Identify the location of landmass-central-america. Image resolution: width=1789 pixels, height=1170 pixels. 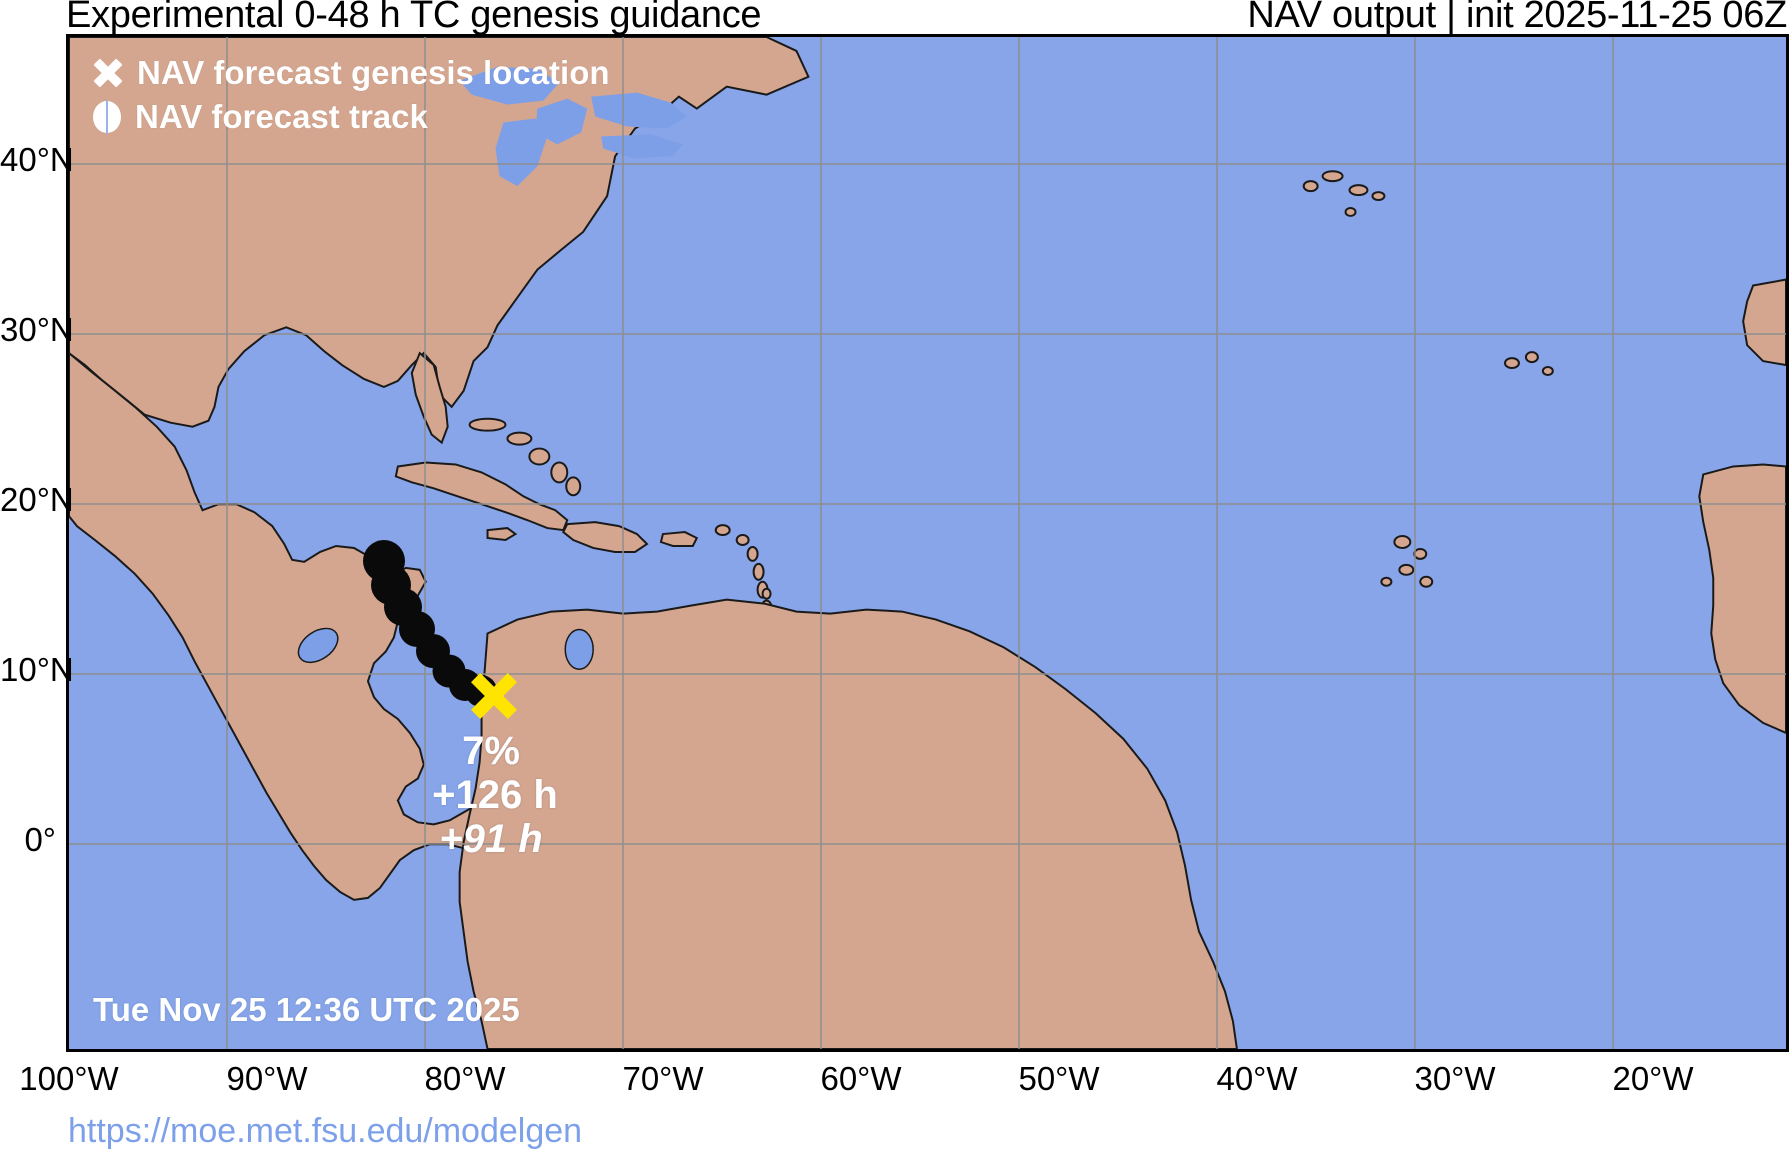
(290, 626).